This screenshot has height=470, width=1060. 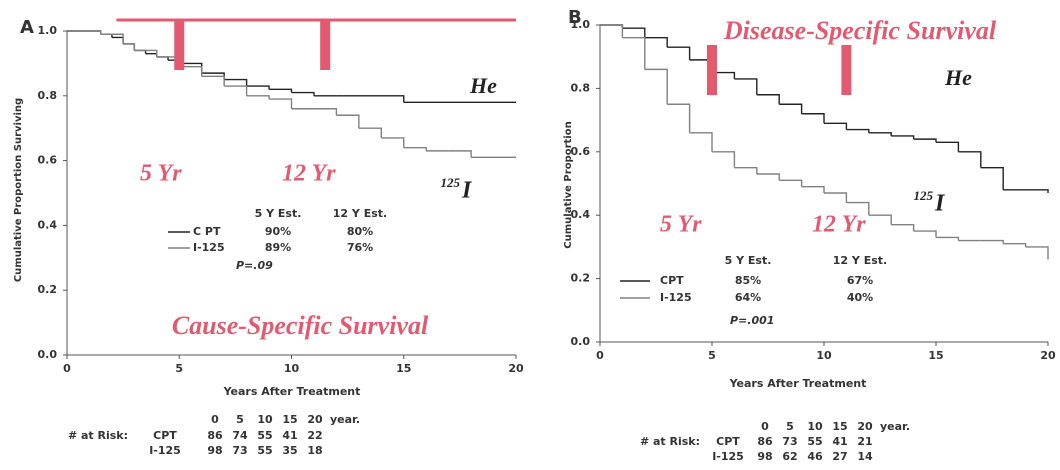 I want to click on isotope-mass: 125, so click(x=451, y=182).